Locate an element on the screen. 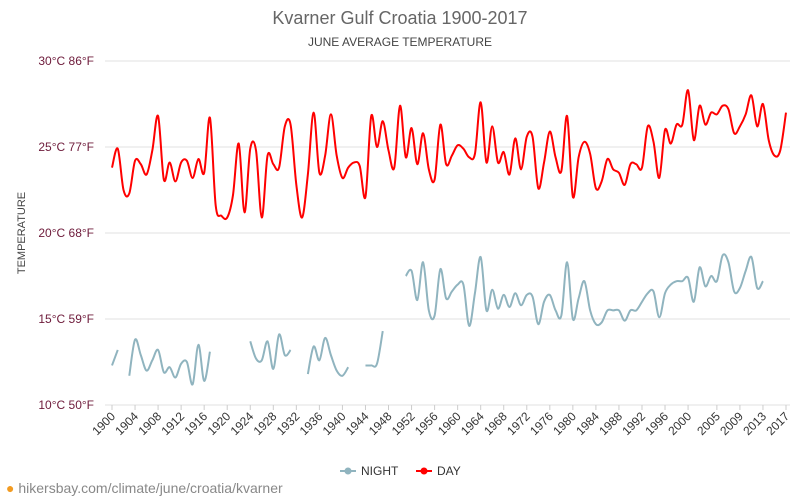 The height and width of the screenshot is (500, 800). x-tick-label: 1964 is located at coordinates (472, 423).